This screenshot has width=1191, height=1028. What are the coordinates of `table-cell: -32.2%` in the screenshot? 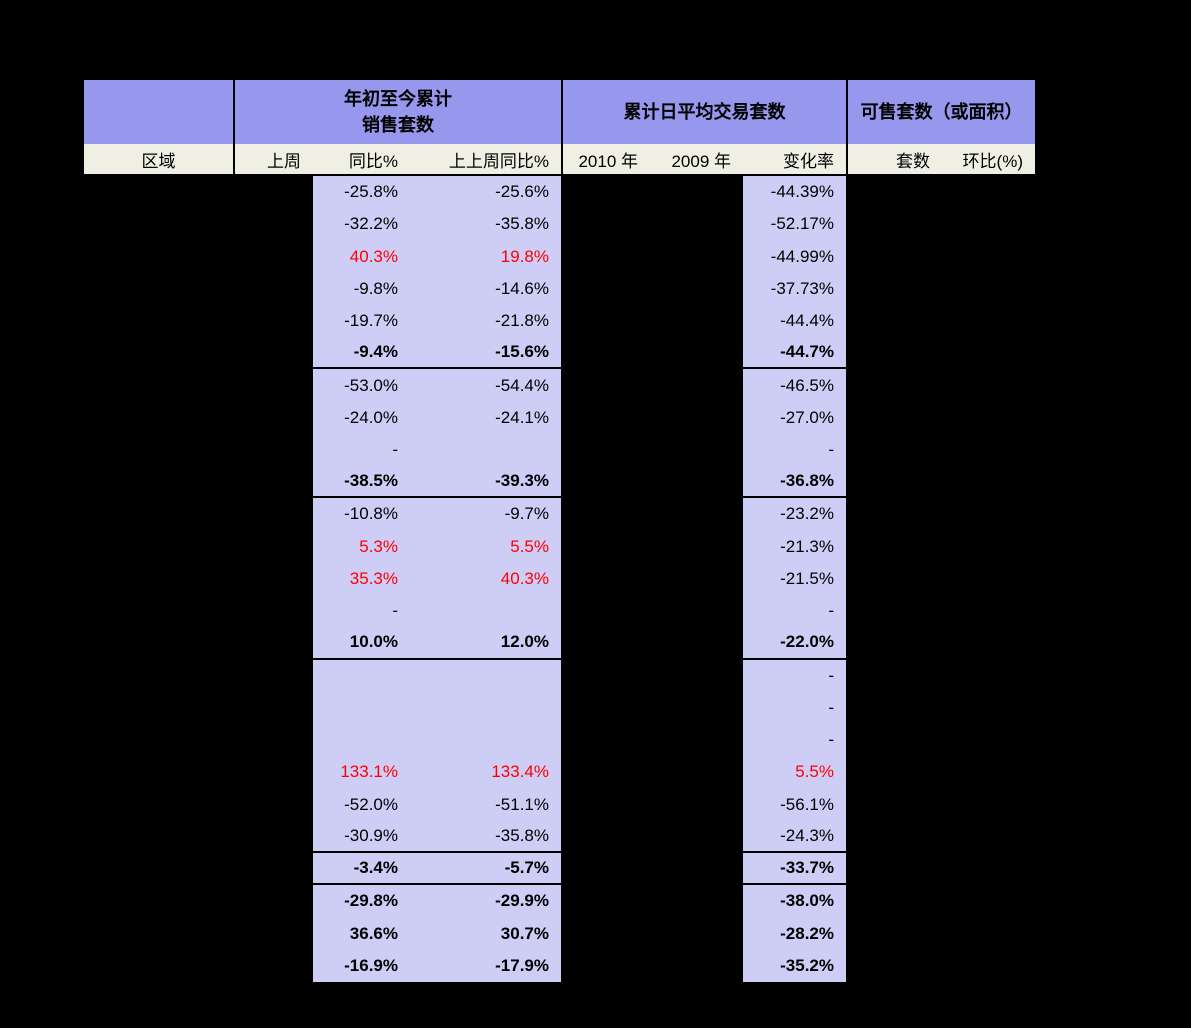 It's located at (361, 224).